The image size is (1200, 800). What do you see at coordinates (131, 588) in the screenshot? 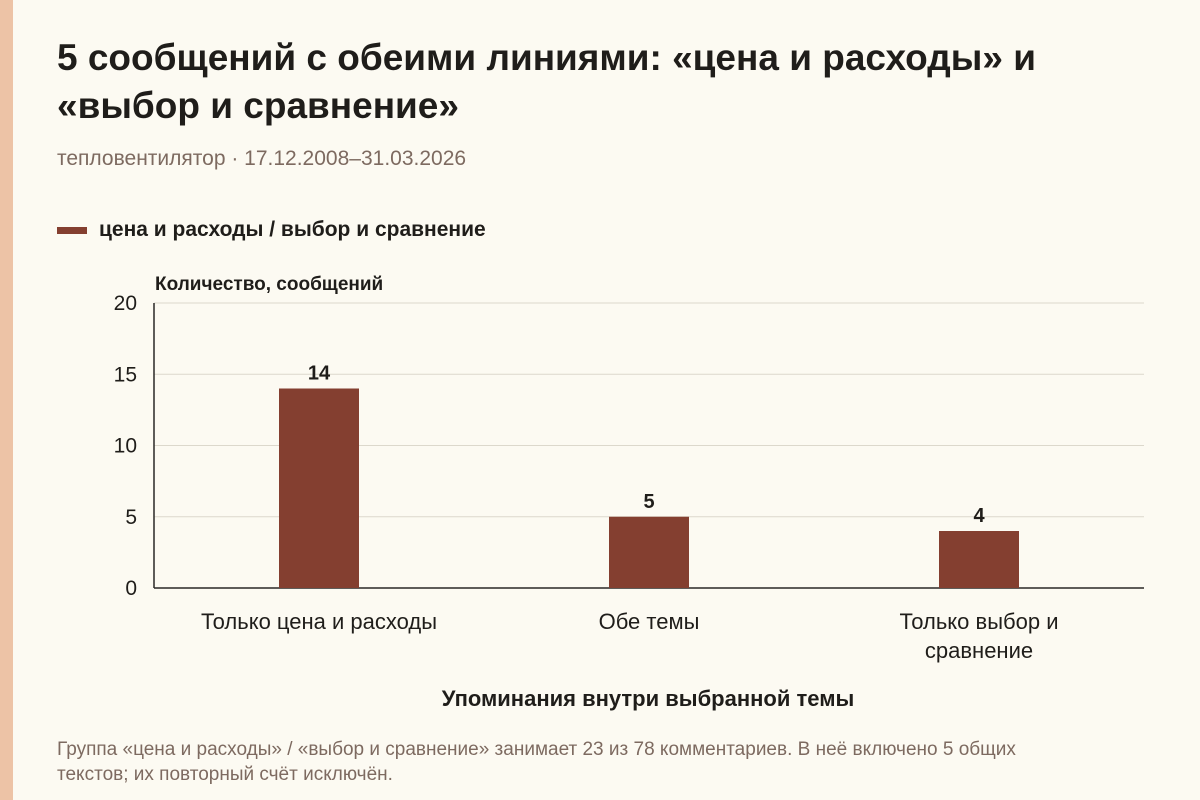
I see `y-tick-label: 0` at bounding box center [131, 588].